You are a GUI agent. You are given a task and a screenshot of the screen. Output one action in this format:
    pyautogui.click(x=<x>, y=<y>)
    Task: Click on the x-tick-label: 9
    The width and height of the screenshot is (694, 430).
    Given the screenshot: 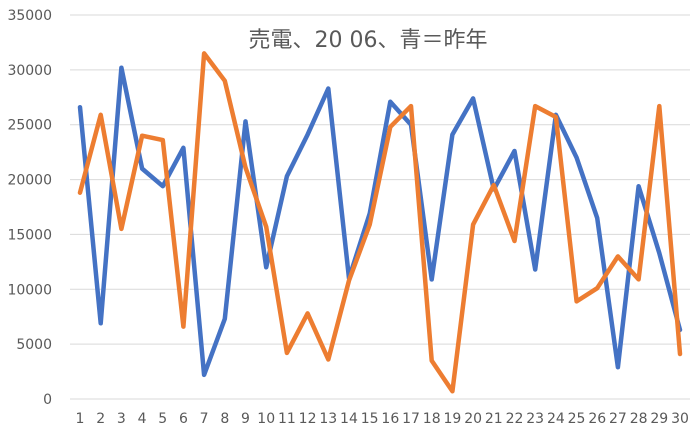 What is the action you would take?
    pyautogui.click(x=245, y=419)
    